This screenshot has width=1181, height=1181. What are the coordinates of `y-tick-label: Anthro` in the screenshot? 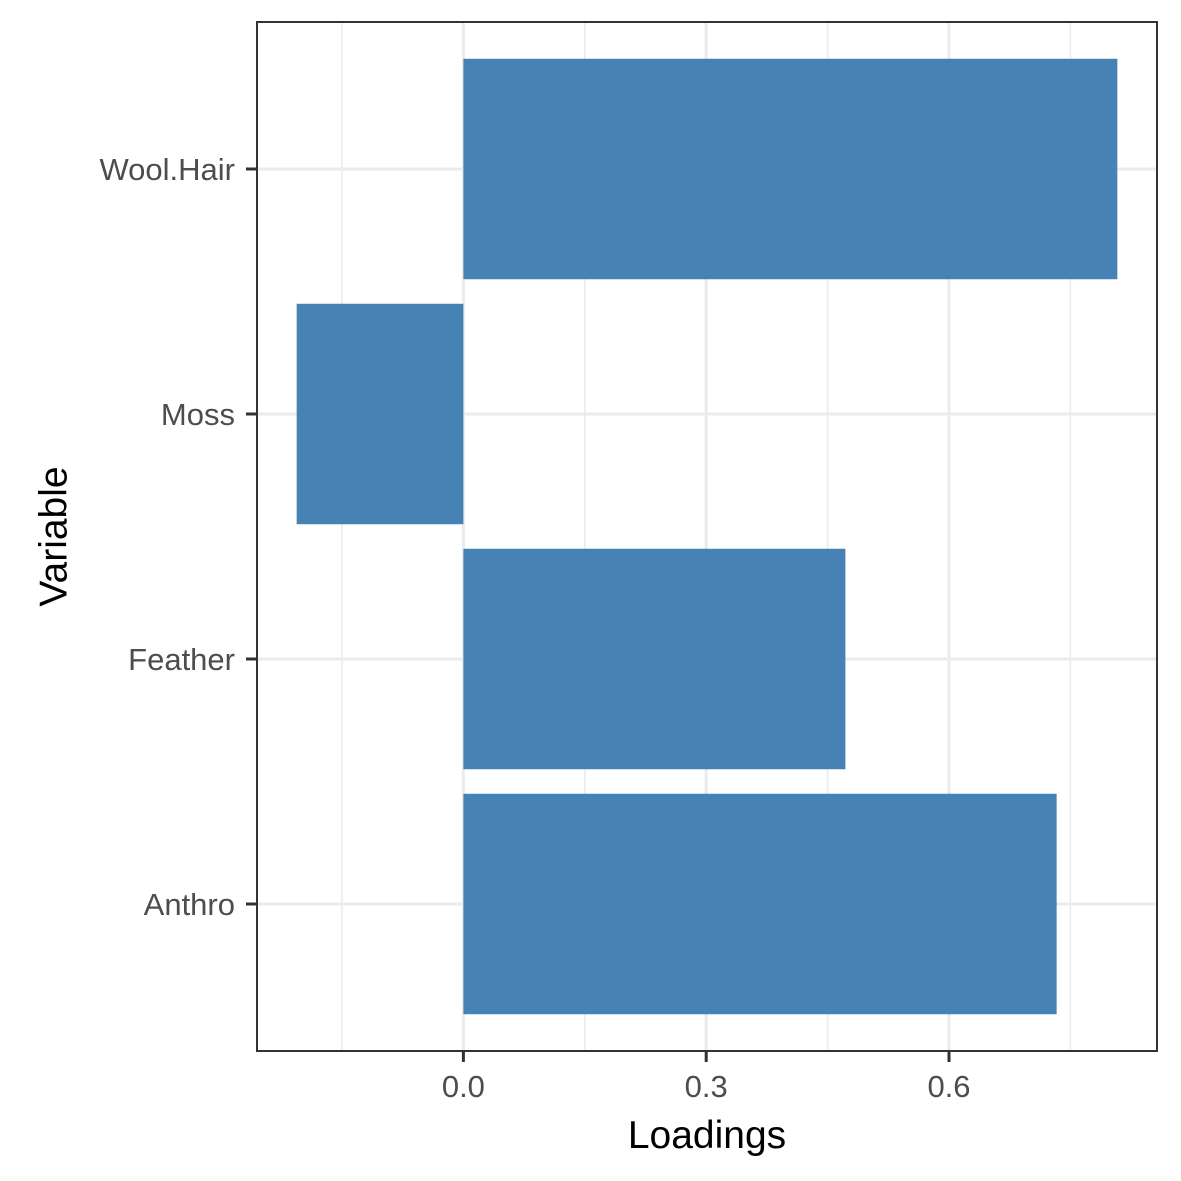 It's located at (189, 904).